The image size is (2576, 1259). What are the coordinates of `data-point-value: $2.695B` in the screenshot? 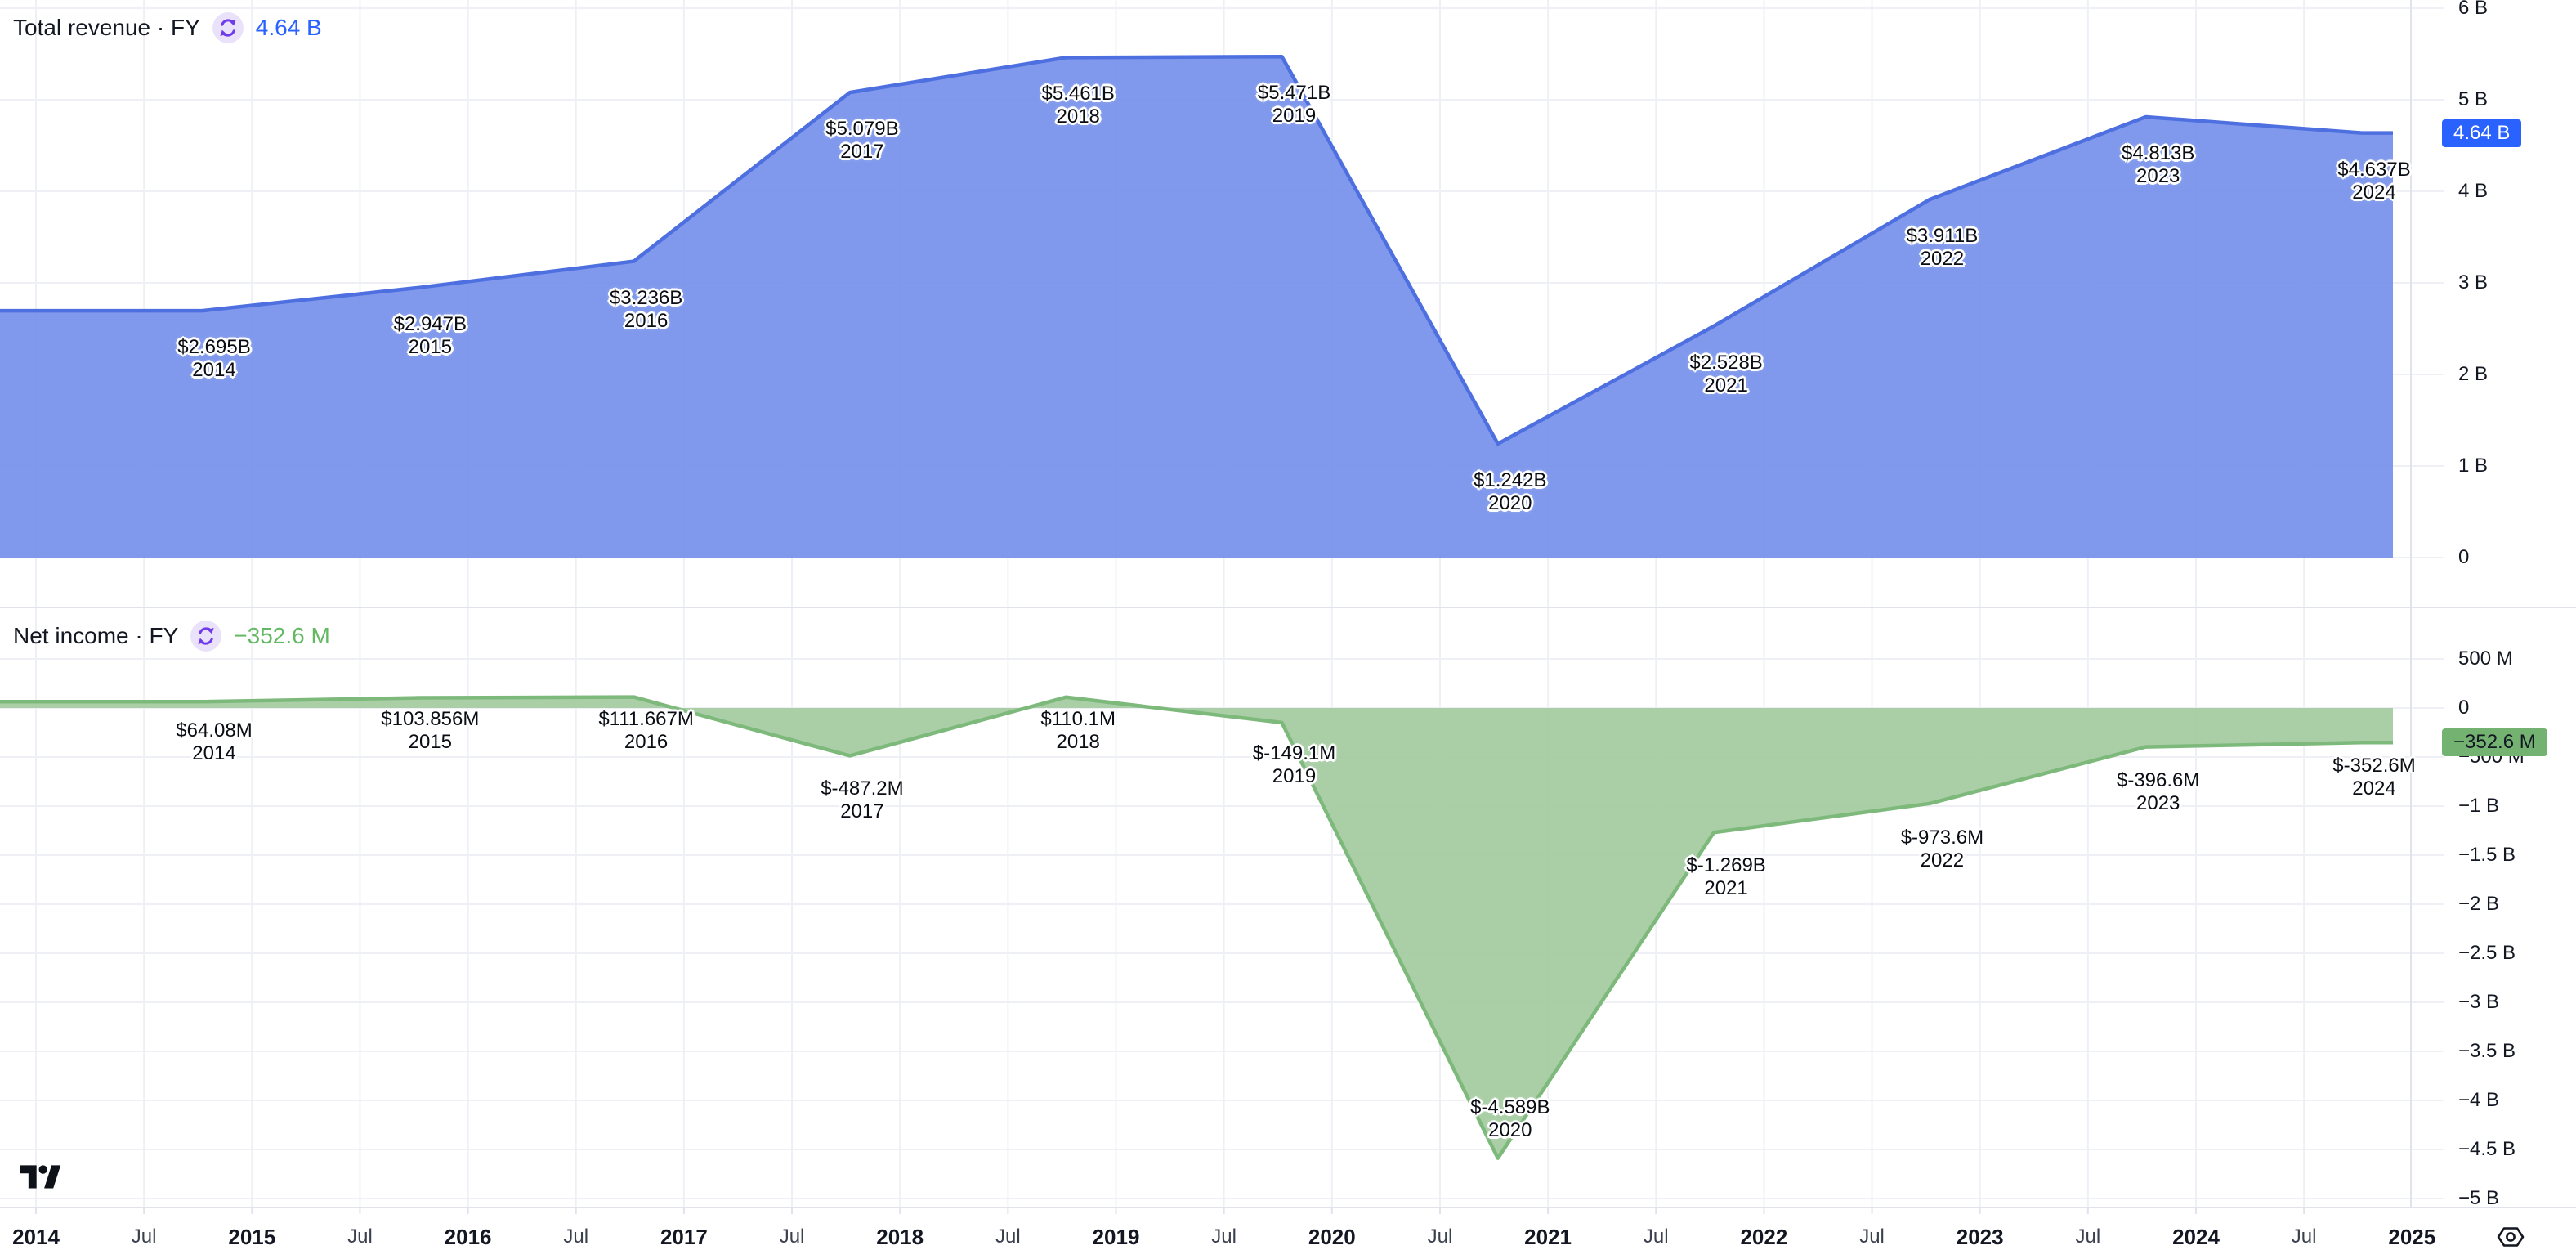 It's located at (214, 347).